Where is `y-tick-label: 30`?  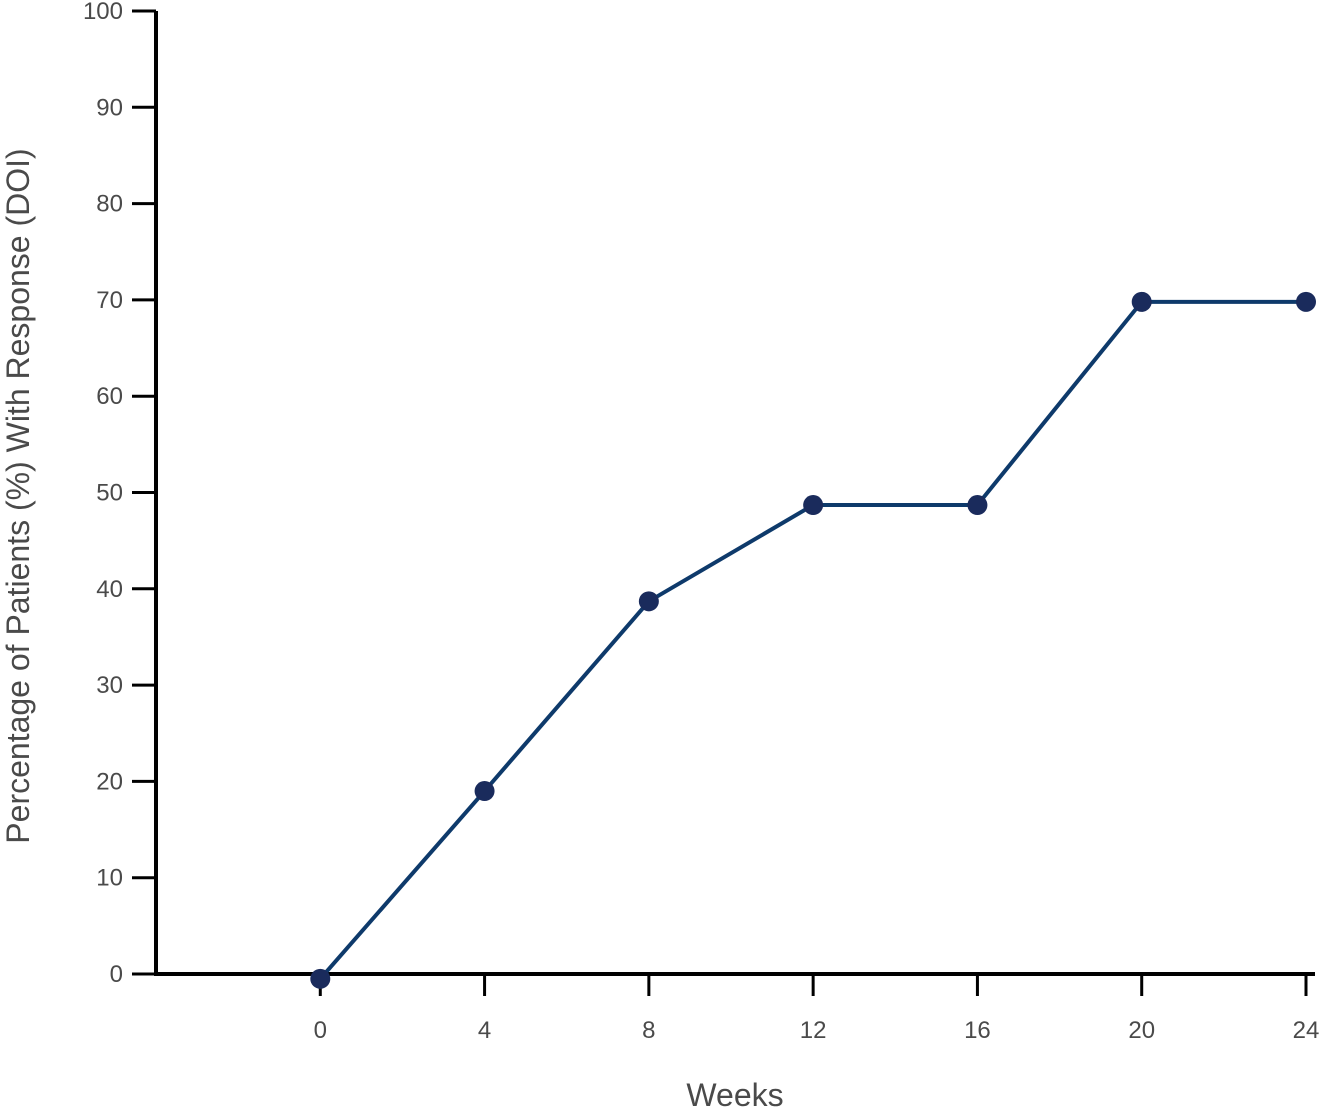 y-tick-label: 30 is located at coordinates (109, 685).